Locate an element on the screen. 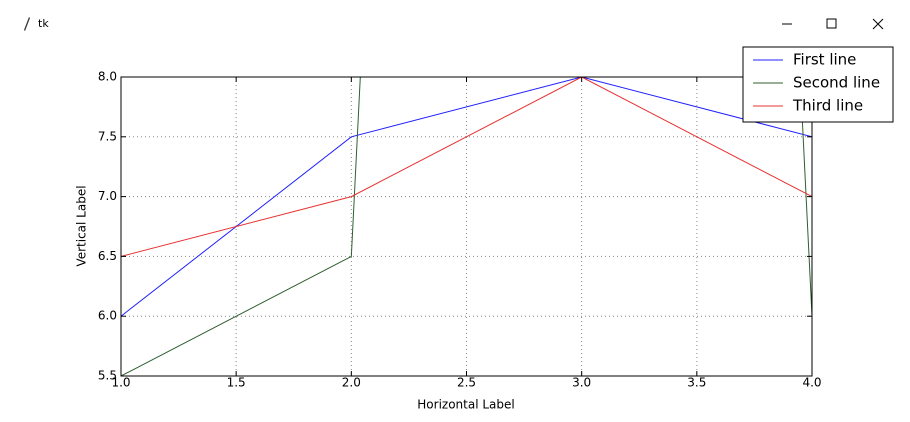 Image resolution: width=910 pixels, height=422 pixels. x-tick-label: 2.0 is located at coordinates (351, 383).